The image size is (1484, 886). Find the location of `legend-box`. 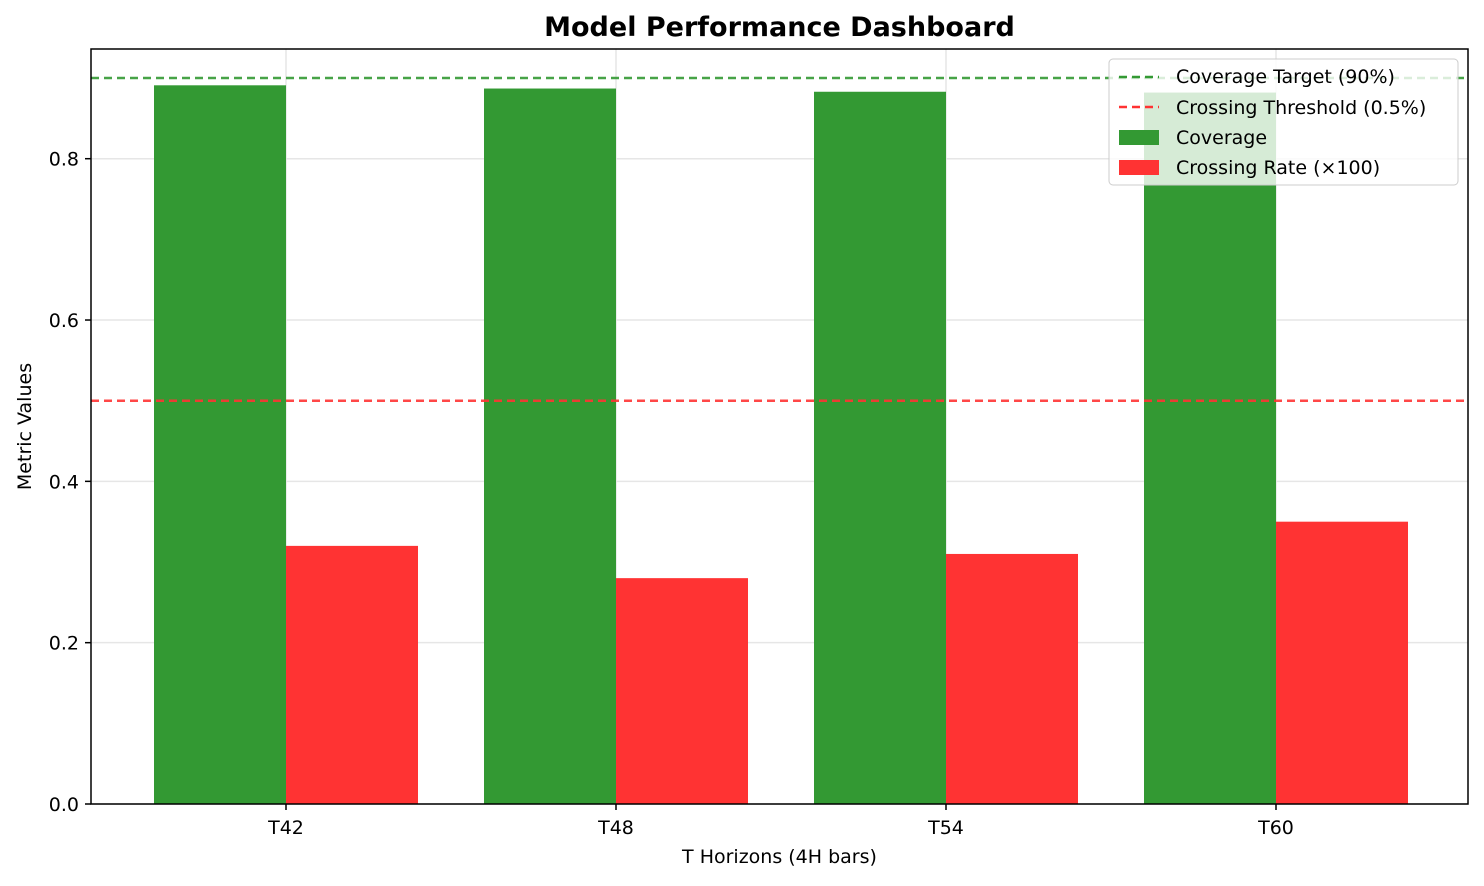

legend-box is located at coordinates (1283, 122).